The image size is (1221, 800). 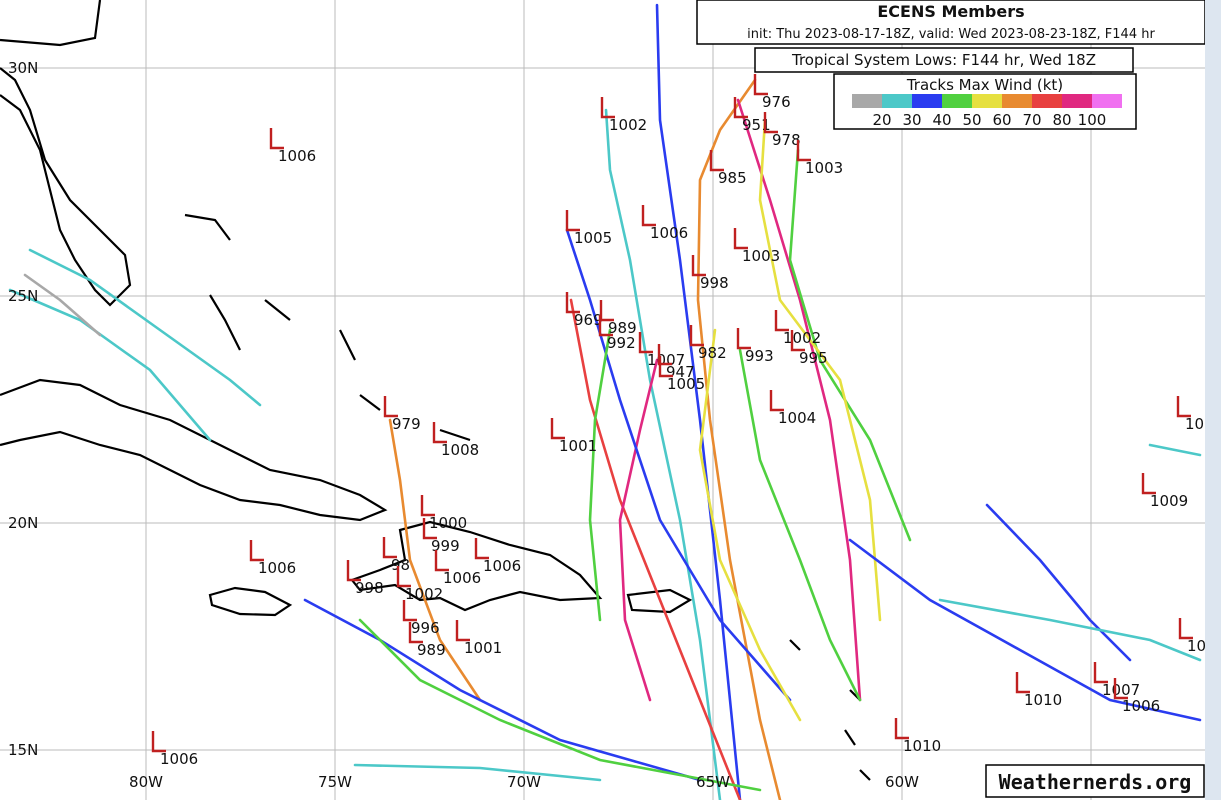 What do you see at coordinates (797, 418) in the screenshot?
I see `low-pressure: 1004` at bounding box center [797, 418].